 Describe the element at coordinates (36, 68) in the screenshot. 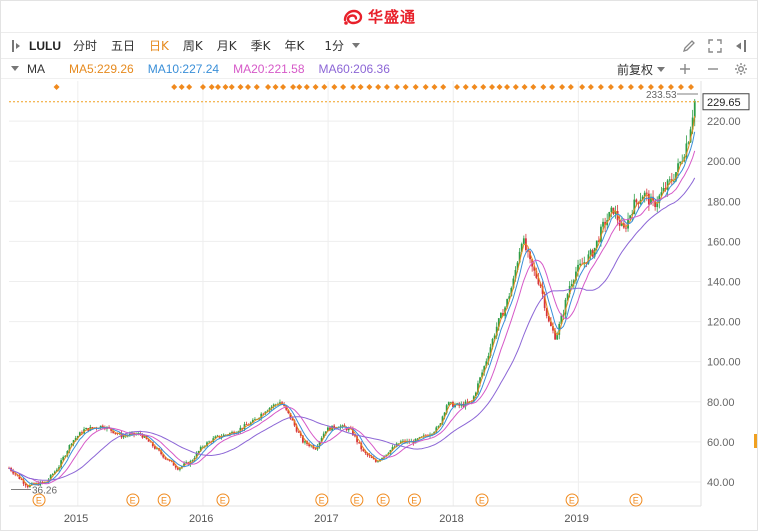

I see `indicator-name: MA` at that location.